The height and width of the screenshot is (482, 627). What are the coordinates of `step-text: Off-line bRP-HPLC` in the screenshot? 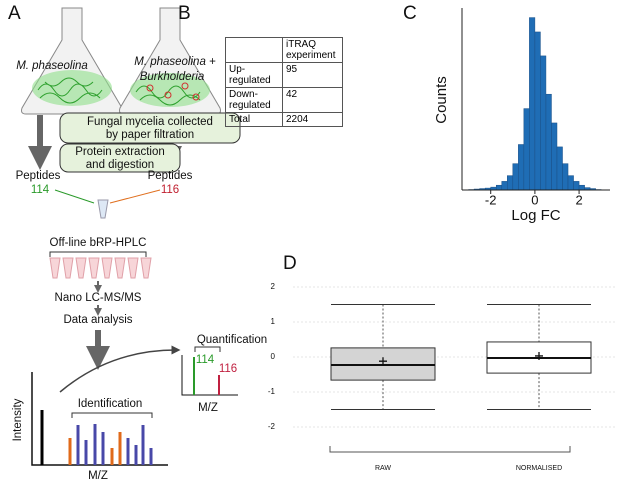 It's located at (98, 243).